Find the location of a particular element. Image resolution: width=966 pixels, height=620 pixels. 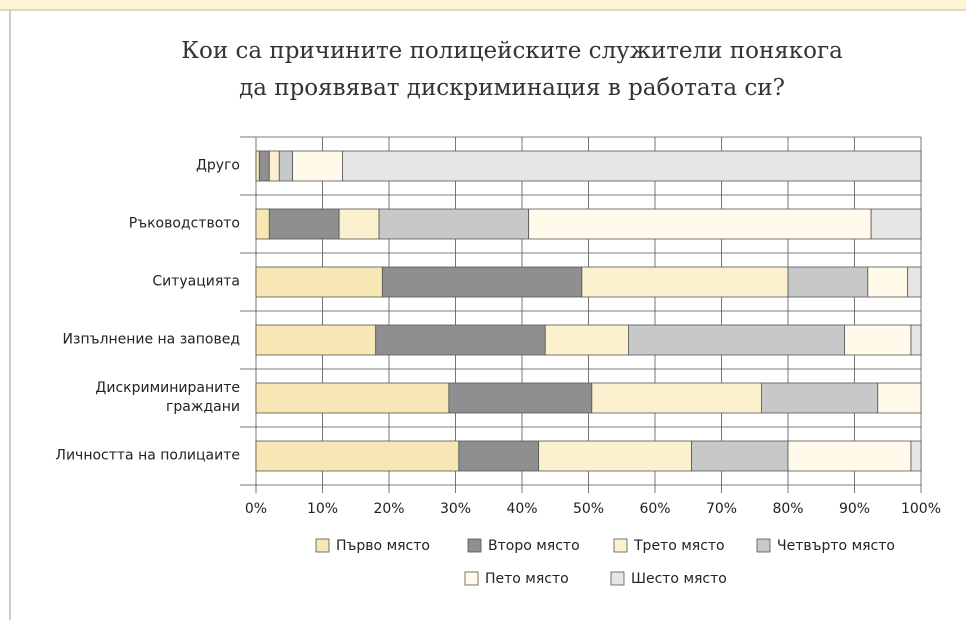

y-tick-label: Ръководството is located at coordinates (184, 223).